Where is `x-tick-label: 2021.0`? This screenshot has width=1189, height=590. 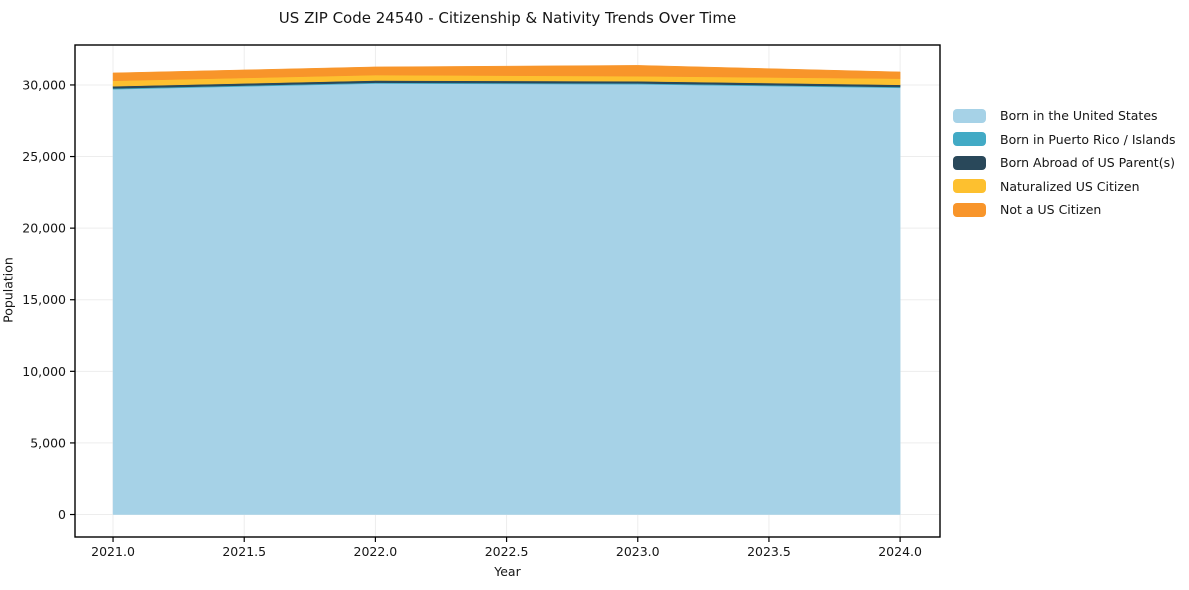
x-tick-label: 2021.0 is located at coordinates (113, 551).